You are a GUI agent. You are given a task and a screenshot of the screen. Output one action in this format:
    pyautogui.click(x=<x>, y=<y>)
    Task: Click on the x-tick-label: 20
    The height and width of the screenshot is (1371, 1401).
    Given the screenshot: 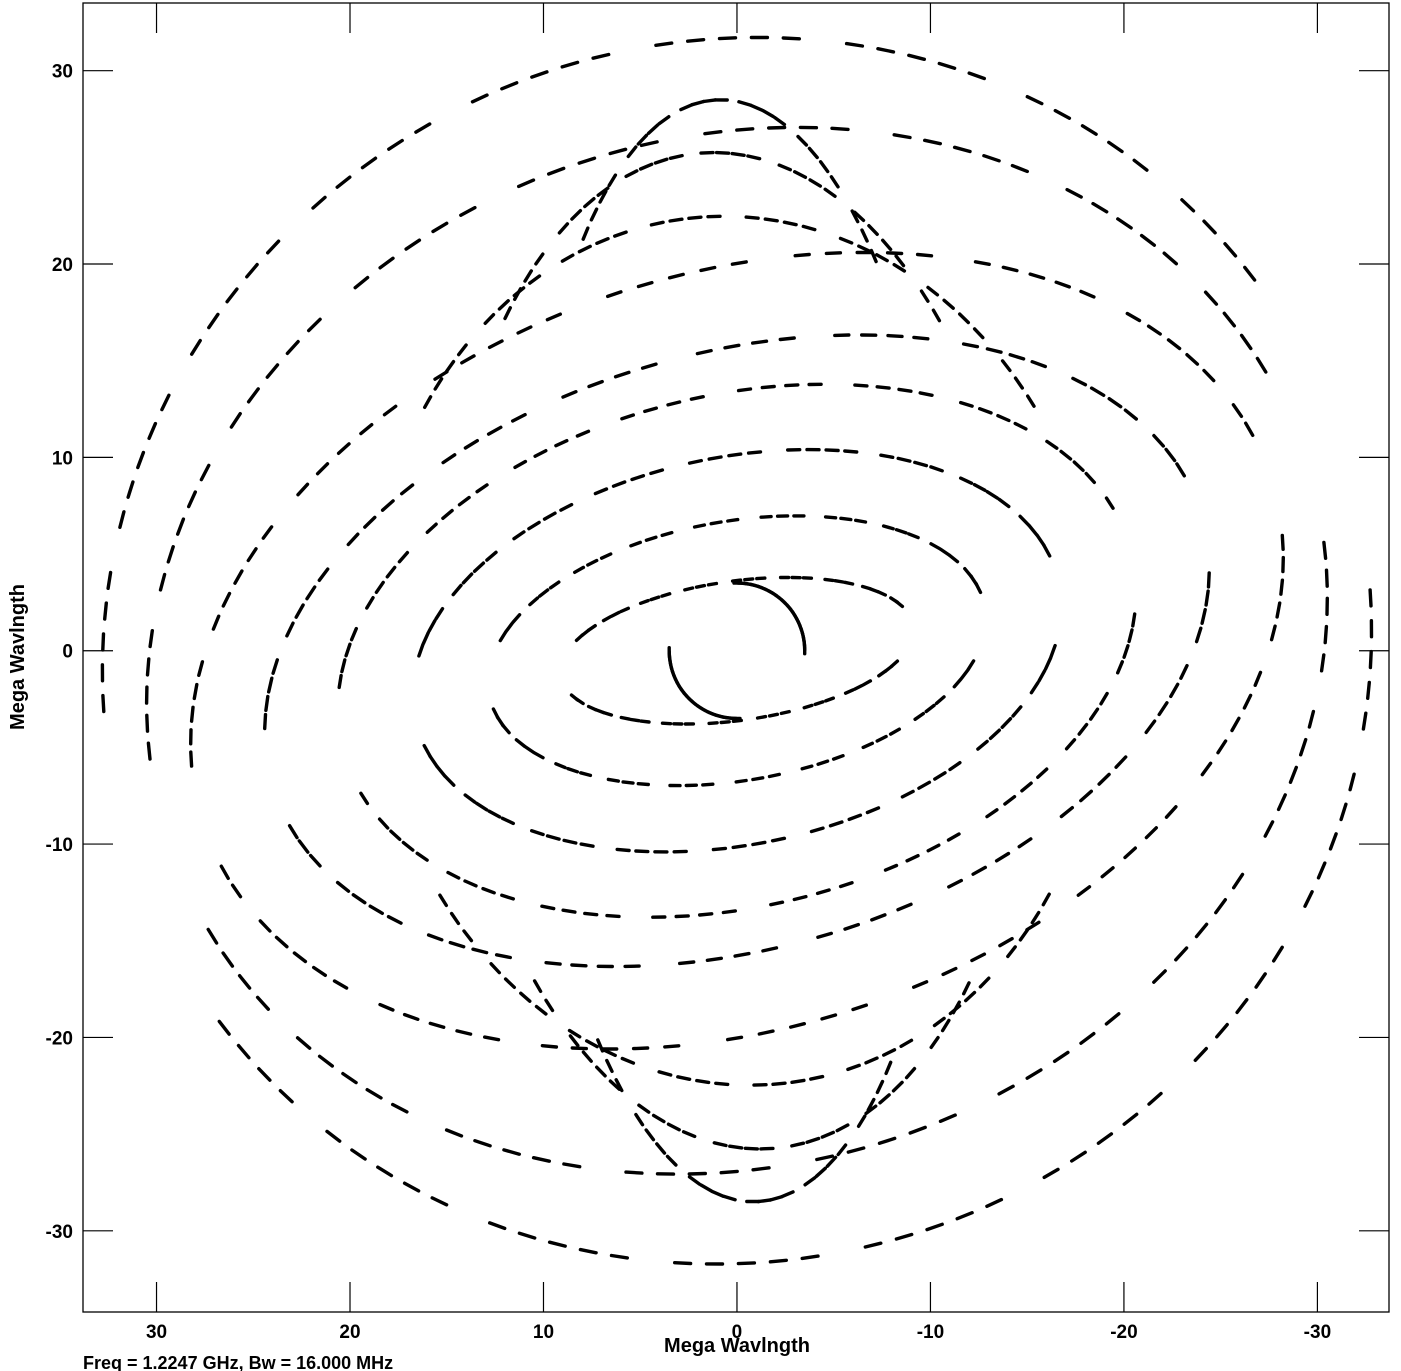 What is the action you would take?
    pyautogui.click(x=349, y=1332)
    